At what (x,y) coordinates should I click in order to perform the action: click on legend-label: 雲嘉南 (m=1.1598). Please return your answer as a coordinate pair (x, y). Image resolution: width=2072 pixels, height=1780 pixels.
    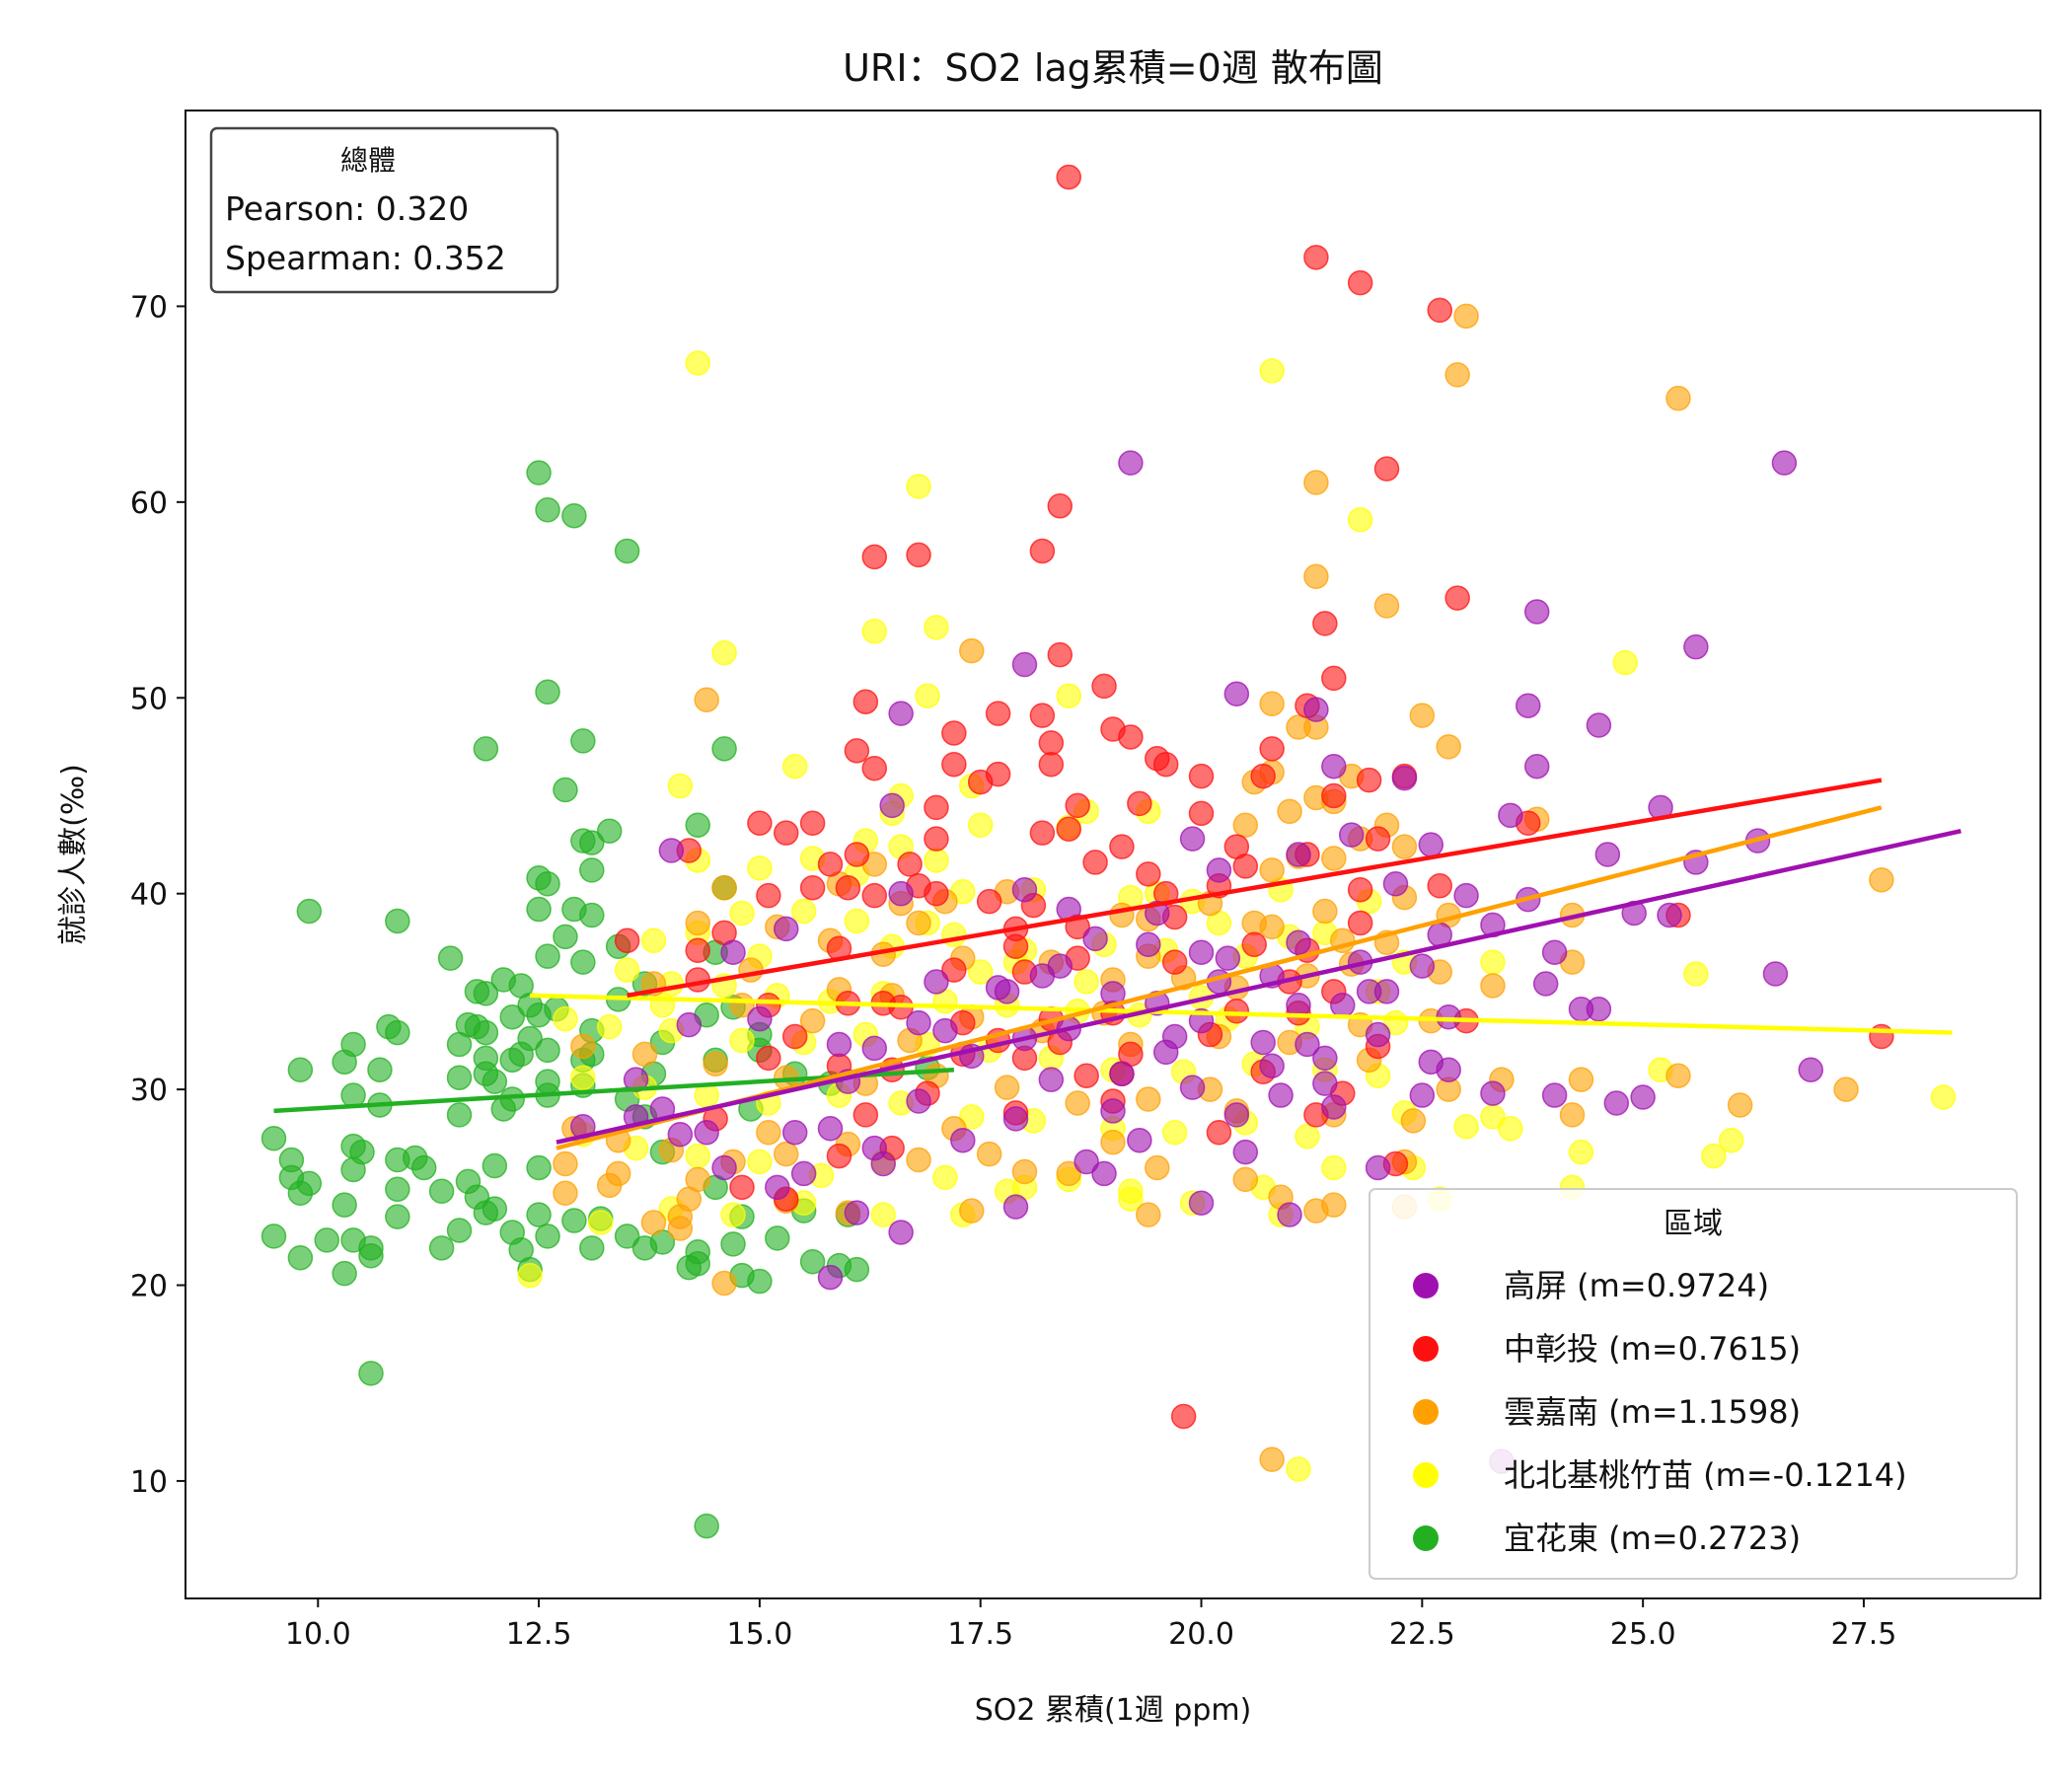
    Looking at the image, I should click on (1653, 1412).